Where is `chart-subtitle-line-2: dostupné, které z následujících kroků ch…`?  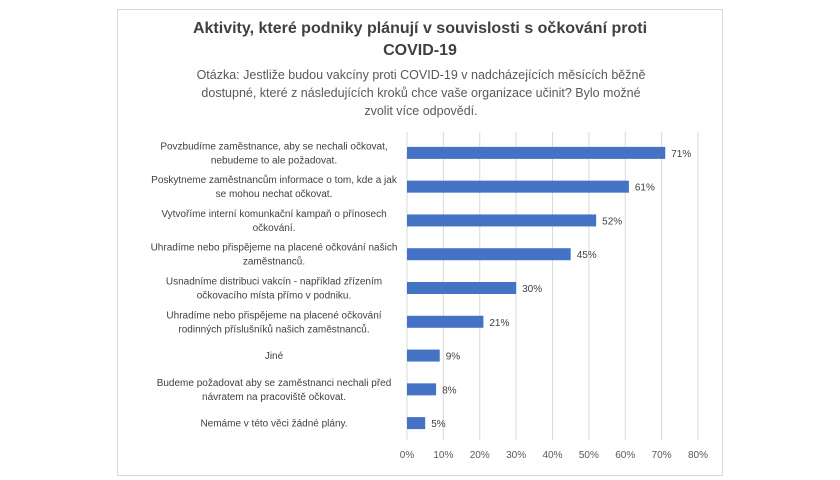 chart-subtitle-line-2: dostupné, které z následujících kroků ch… is located at coordinates (421, 93).